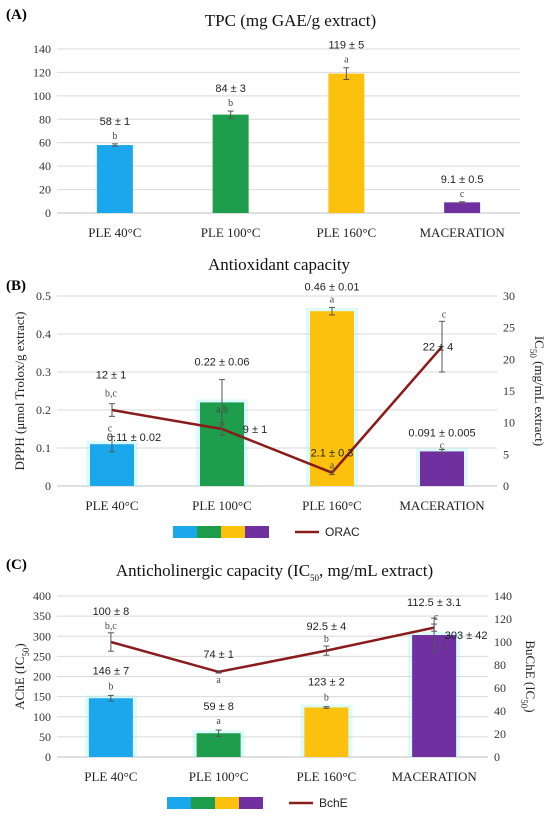 This screenshot has width=550, height=818. What do you see at coordinates (45, 119) in the screenshot?
I see `y-tick-label: 80` at bounding box center [45, 119].